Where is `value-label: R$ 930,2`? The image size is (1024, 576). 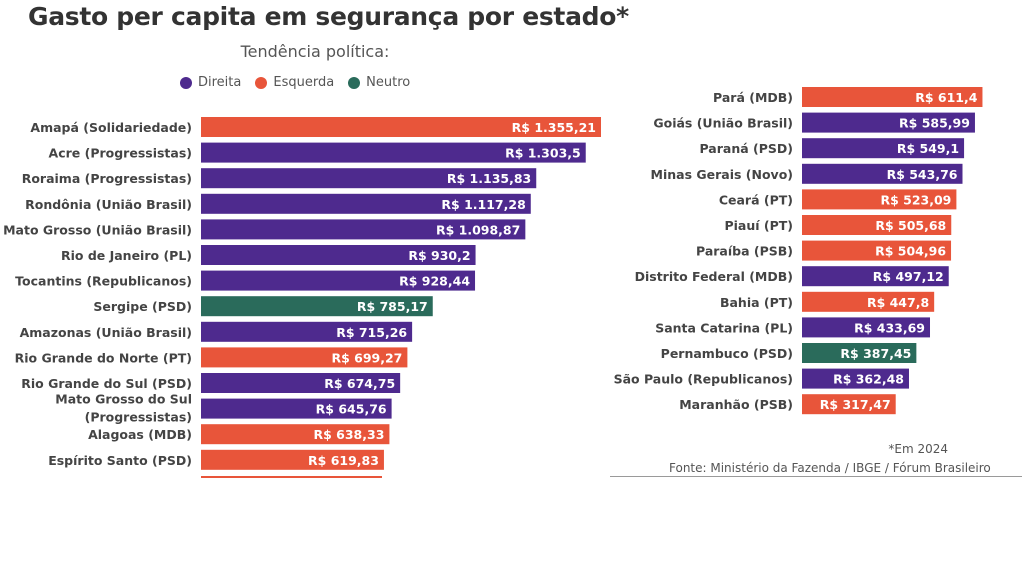 value-label: R$ 930,2 is located at coordinates (439, 255).